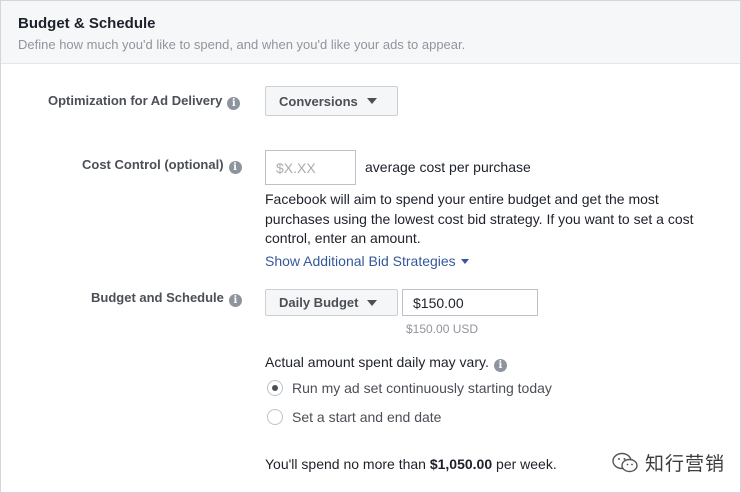  Describe the element at coordinates (318, 101) in the screenshot. I see `optimization-value: Conversions` at that location.